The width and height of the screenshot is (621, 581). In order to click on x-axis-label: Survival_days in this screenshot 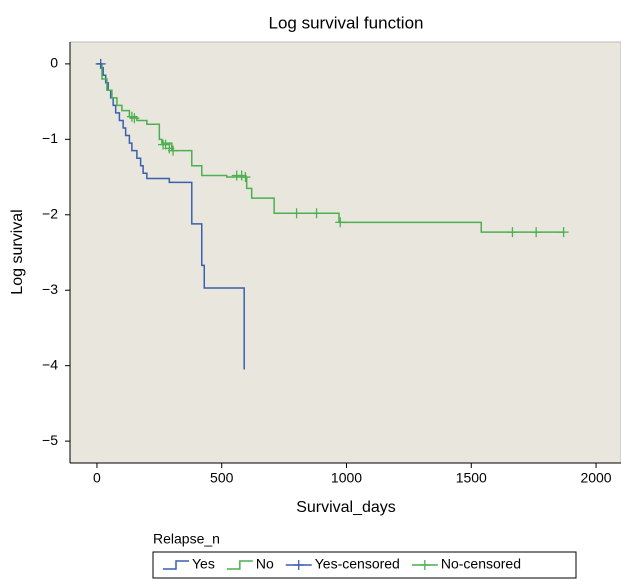, I will do `click(346, 507)`.